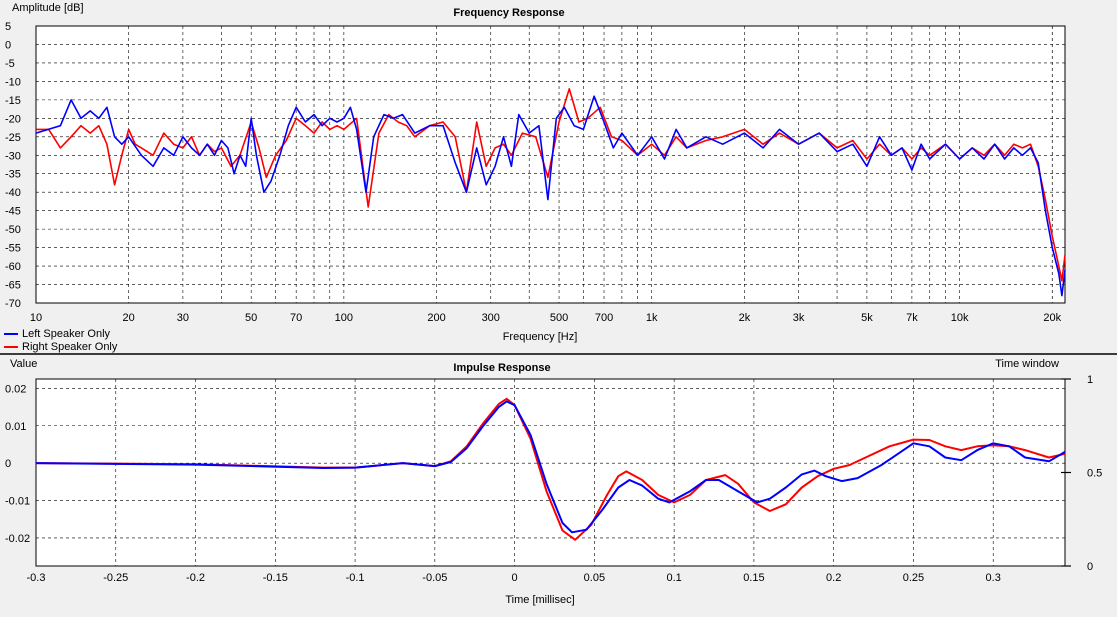 This screenshot has height=617, width=1117. What do you see at coordinates (1094, 474) in the screenshot?
I see `time-window-tick-label: 0.5` at bounding box center [1094, 474].